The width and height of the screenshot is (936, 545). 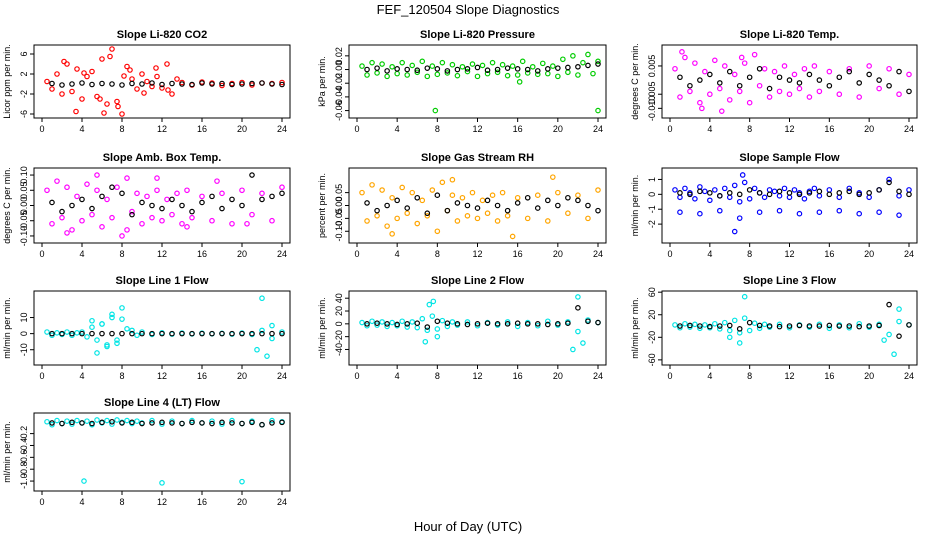 What do you see at coordinates (339, 193) in the screenshot?
I see `y-tick-label: 0.05` at bounding box center [339, 193].